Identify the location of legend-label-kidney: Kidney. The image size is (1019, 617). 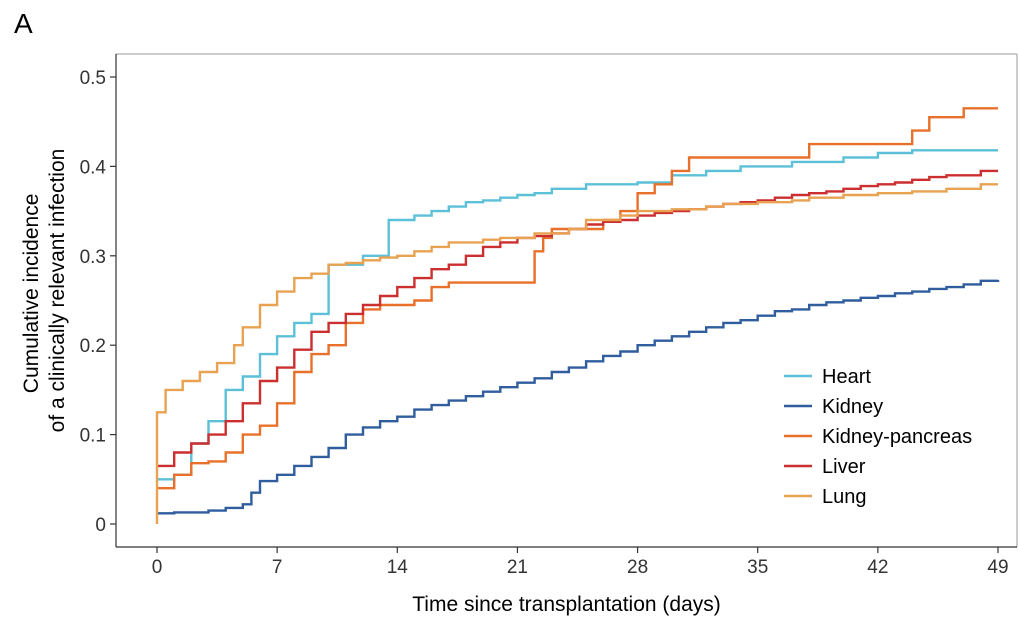
(852, 407).